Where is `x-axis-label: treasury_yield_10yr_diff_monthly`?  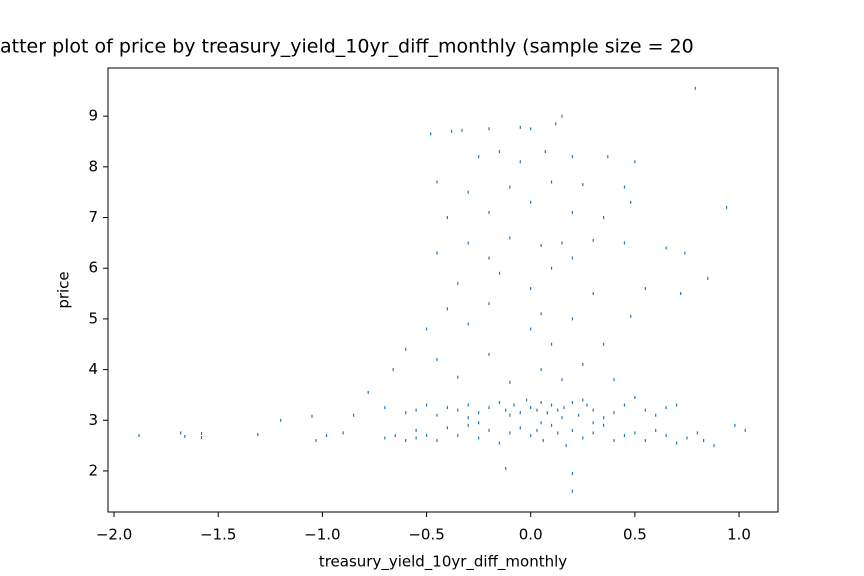 x-axis-label: treasury_yield_10yr_diff_monthly is located at coordinates (443, 562).